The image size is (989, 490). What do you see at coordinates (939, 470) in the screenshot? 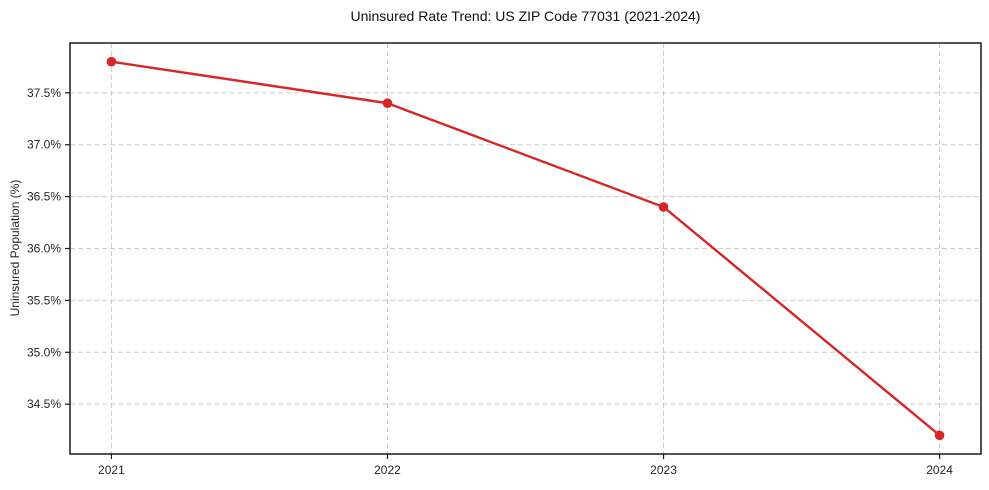
I see `x-tick-label: 2024` at bounding box center [939, 470].